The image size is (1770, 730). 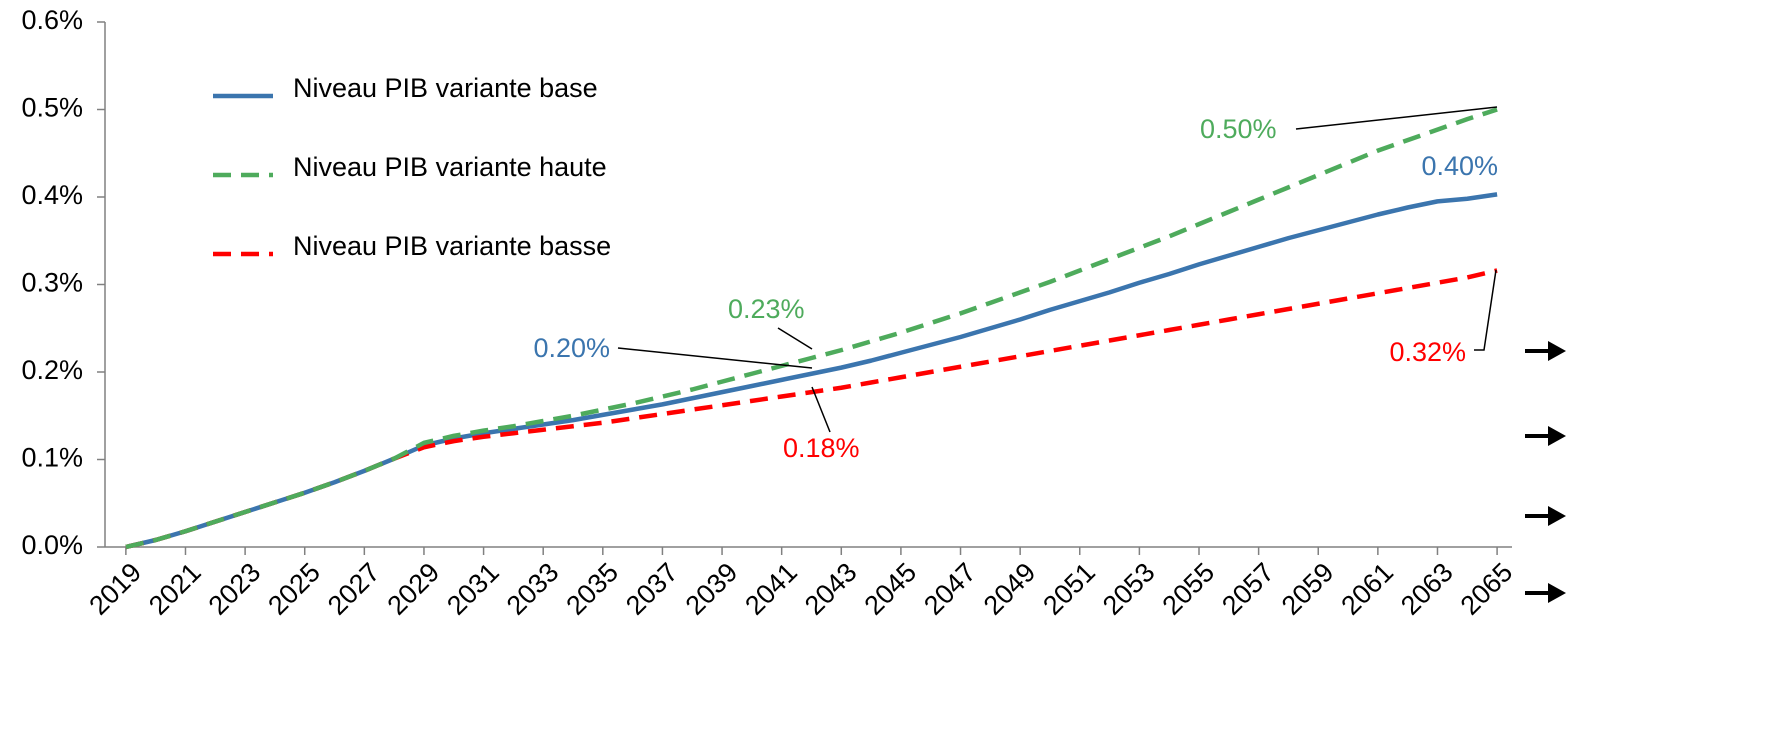 I want to click on legend-label: Niveau PIB variante basse, so click(x=452, y=246).